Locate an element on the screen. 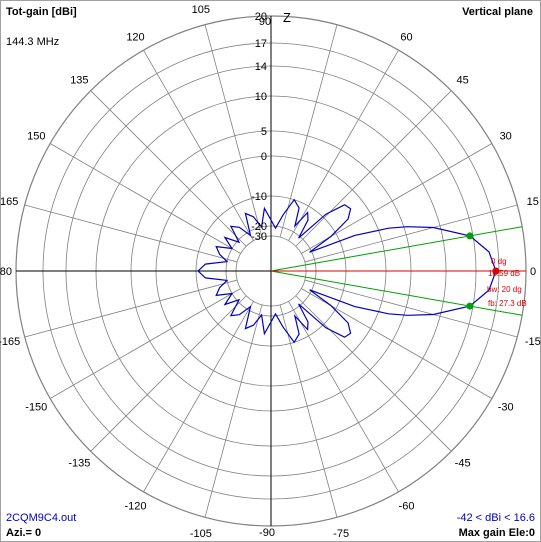 Image resolution: width=541 pixels, height=542 pixels. range-label: -42 < dBi < 16.6 is located at coordinates (495, 518).